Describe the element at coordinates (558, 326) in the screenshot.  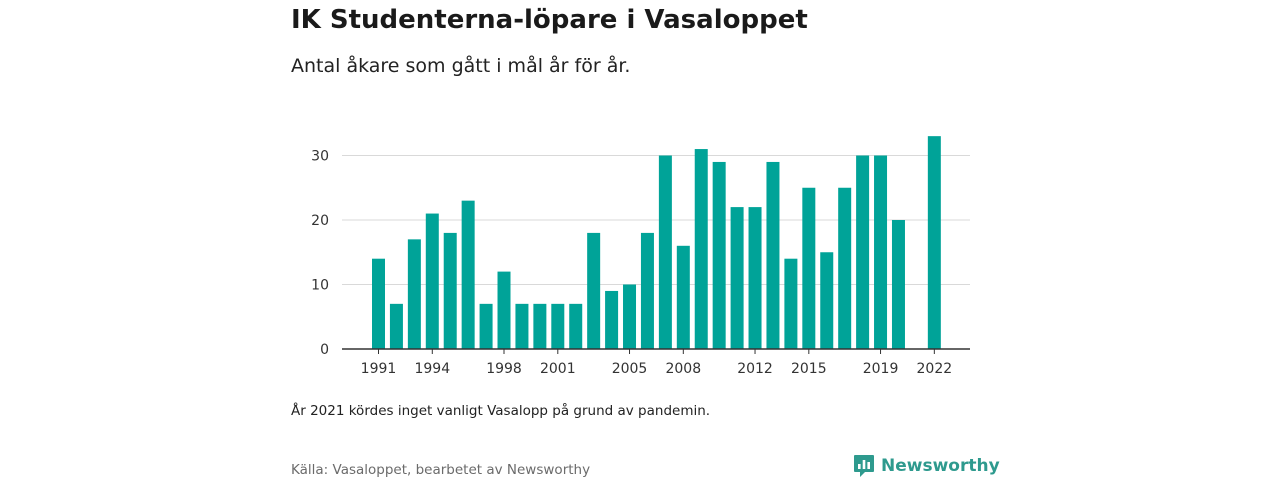
I see `bar-2001` at that location.